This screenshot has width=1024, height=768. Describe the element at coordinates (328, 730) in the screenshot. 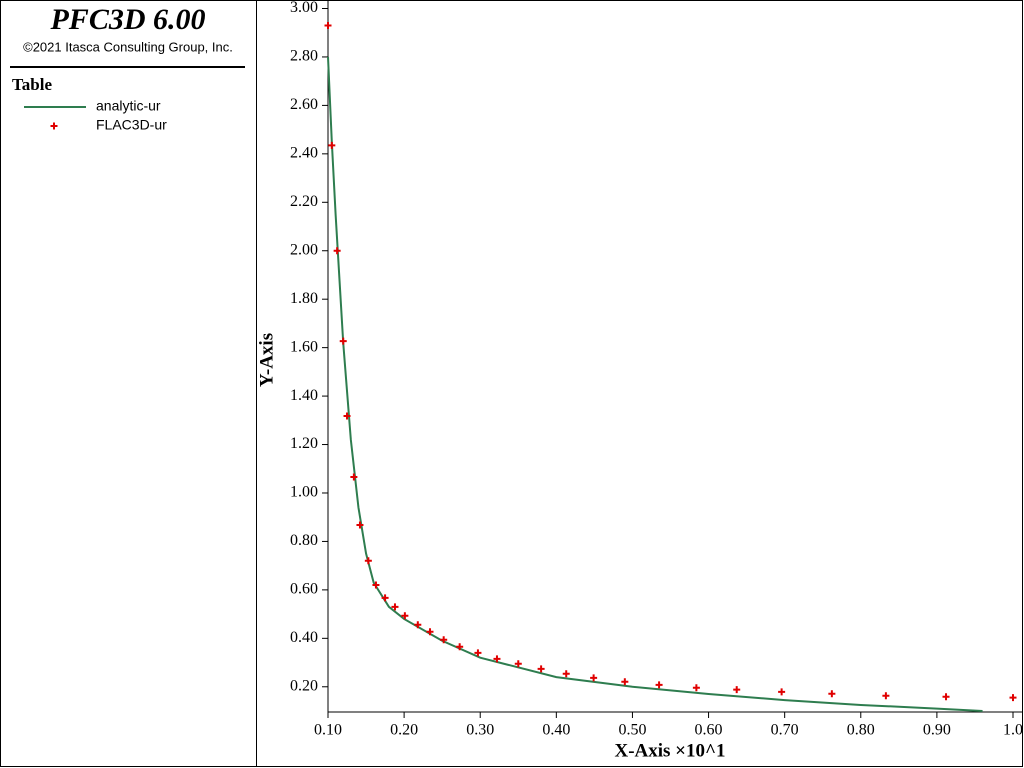

I see `x-tick-label: 0.10` at that location.